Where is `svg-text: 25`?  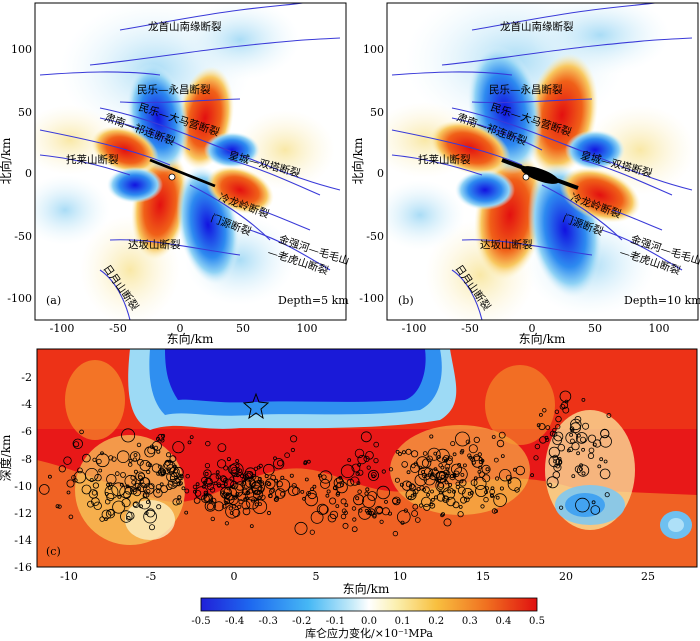 svg-text: 25 is located at coordinates (648, 576).